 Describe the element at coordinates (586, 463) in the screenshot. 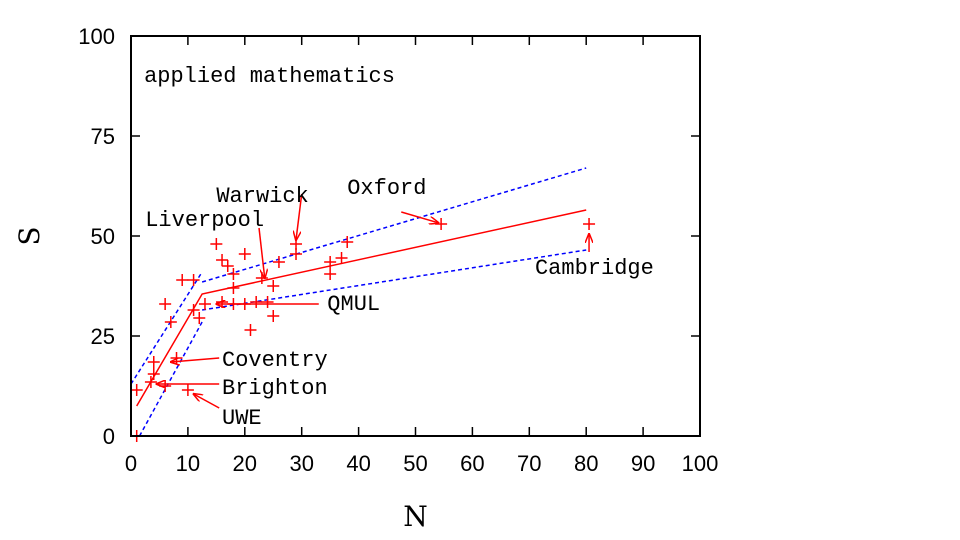

I see `x-tick-label: 80` at that location.